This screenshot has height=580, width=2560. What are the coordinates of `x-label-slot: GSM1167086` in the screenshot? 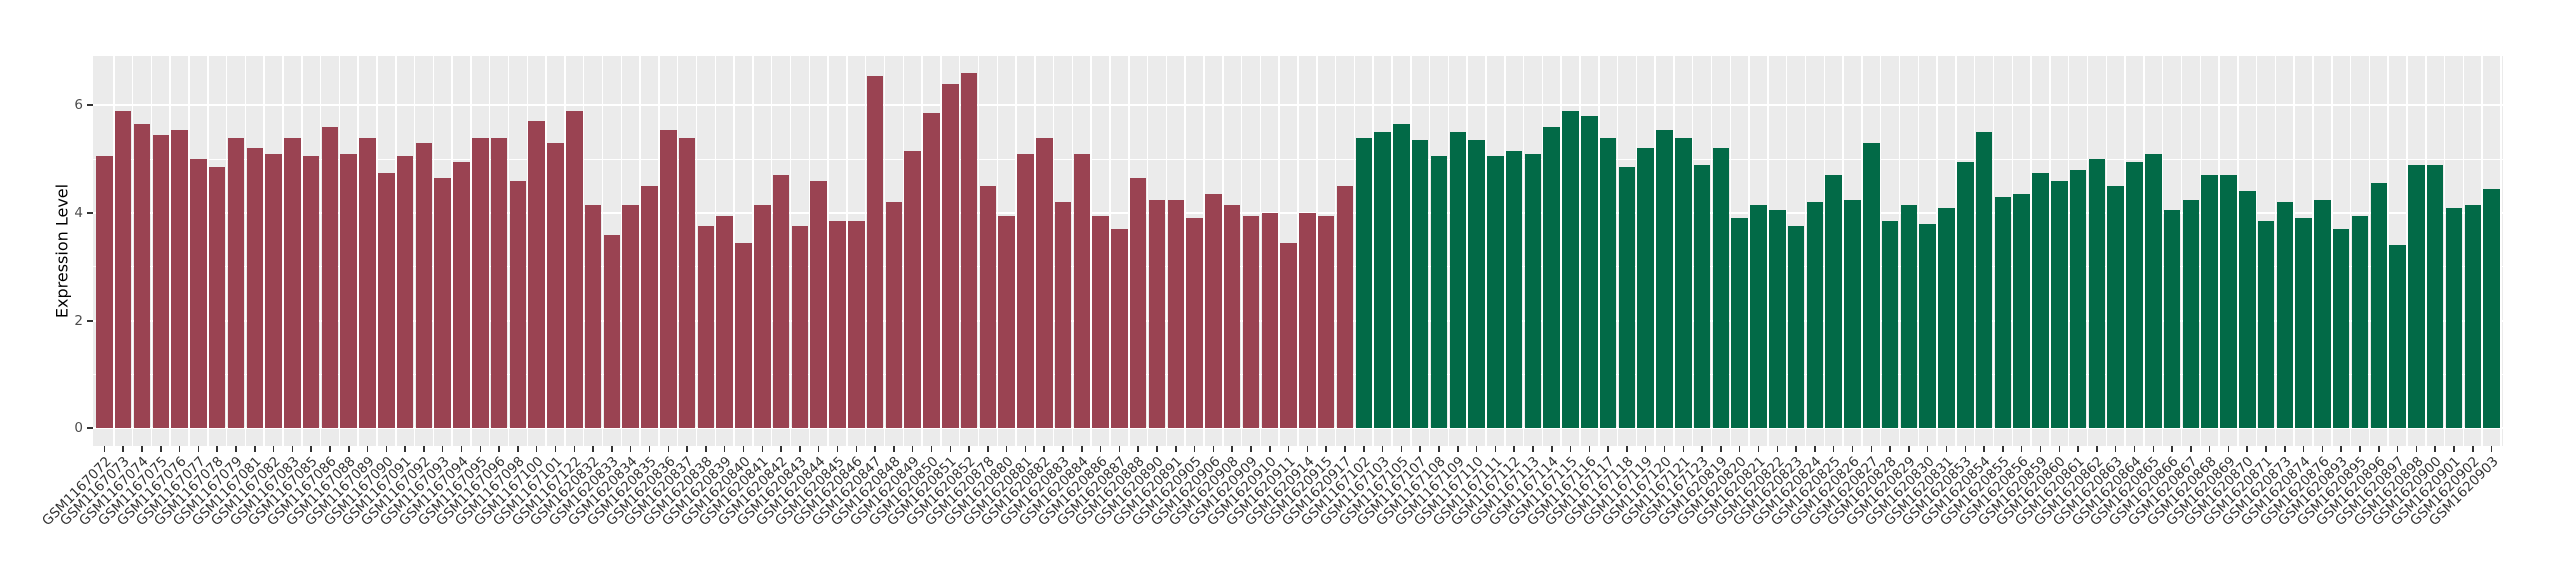 It's located at (302, 515).